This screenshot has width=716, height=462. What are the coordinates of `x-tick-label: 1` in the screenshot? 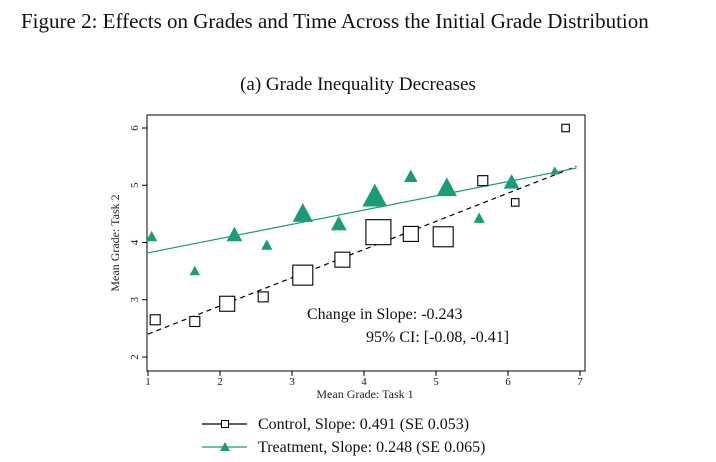 It's located at (148, 382).